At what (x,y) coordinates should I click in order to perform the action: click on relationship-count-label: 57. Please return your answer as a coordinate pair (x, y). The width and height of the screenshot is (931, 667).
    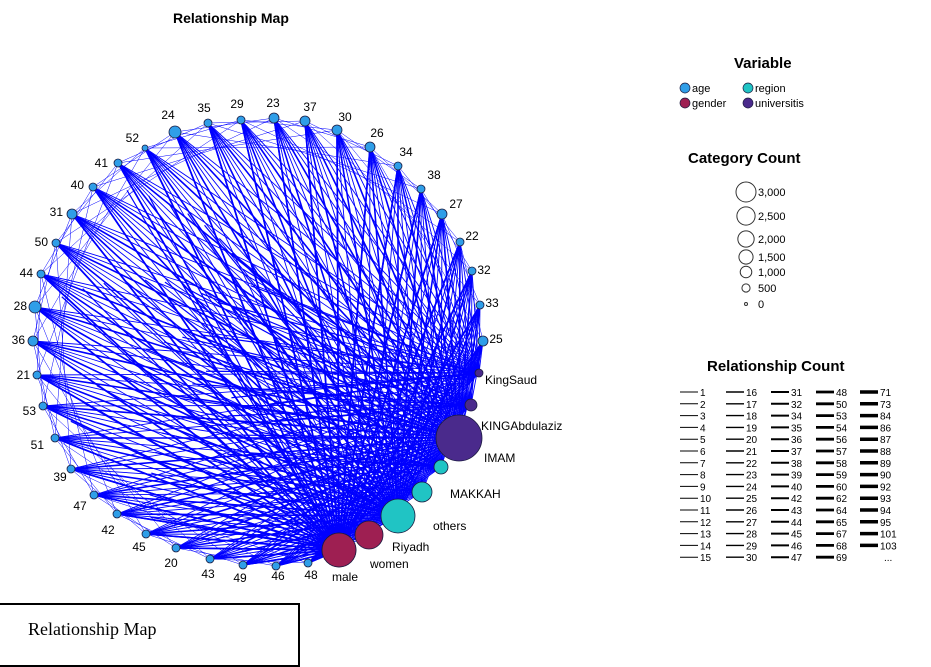
    Looking at the image, I should click on (842, 452).